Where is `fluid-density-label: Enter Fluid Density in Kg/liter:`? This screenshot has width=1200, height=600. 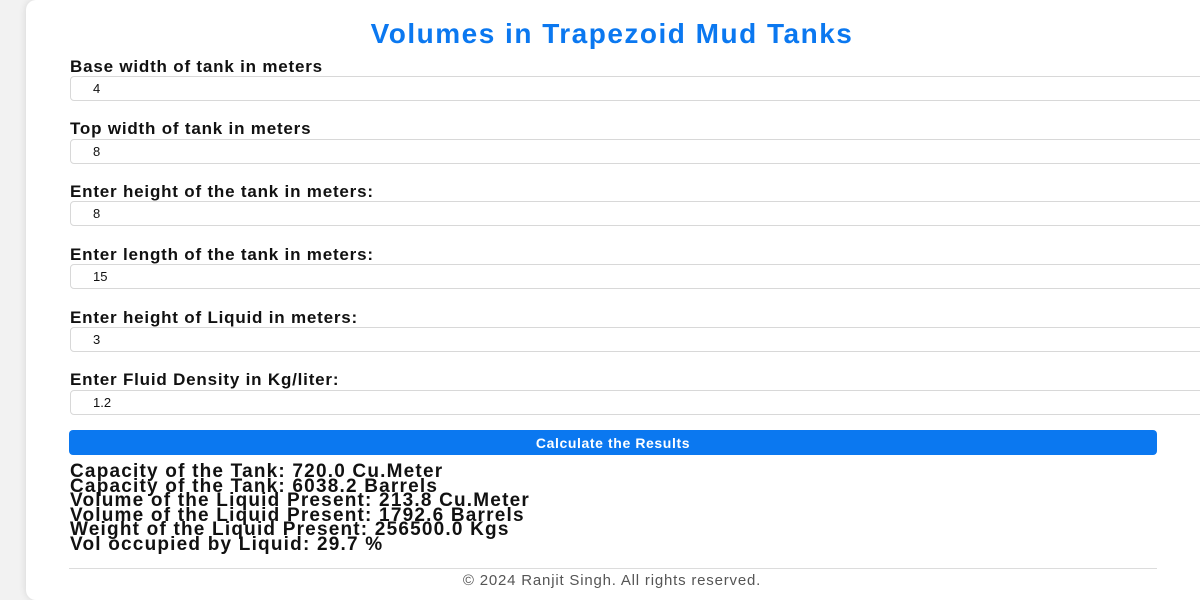 fluid-density-label: Enter Fluid Density in Kg/liter: is located at coordinates (205, 379).